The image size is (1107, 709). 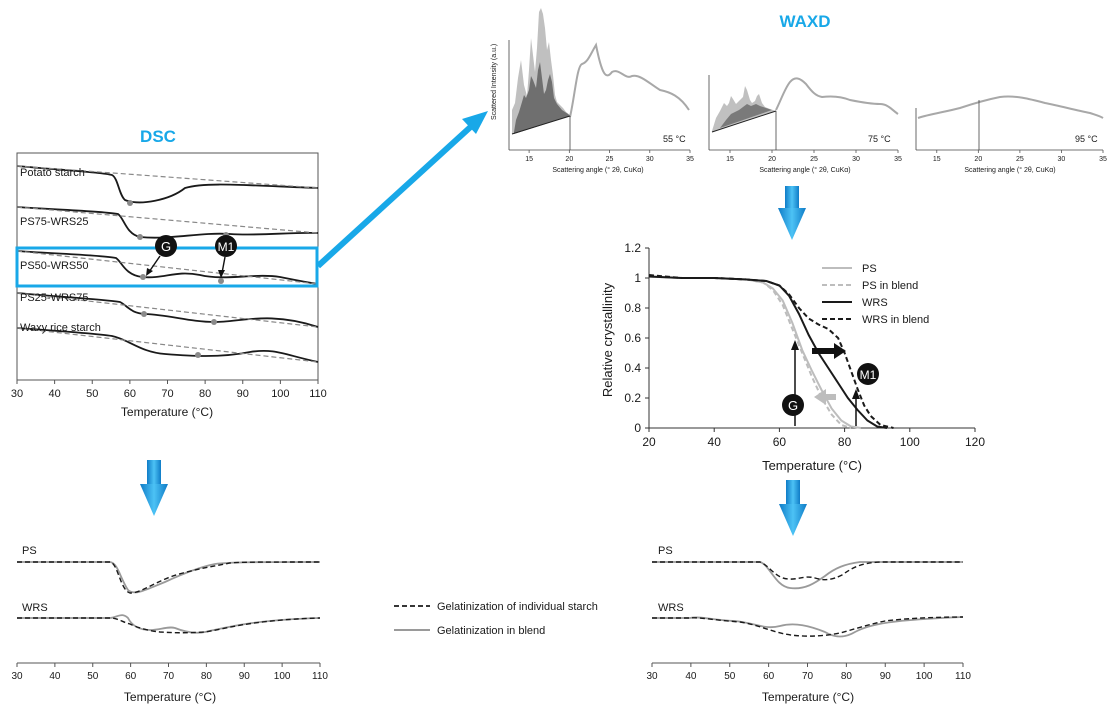 I want to click on legend-entry: WRS in blend, so click(x=895, y=320).